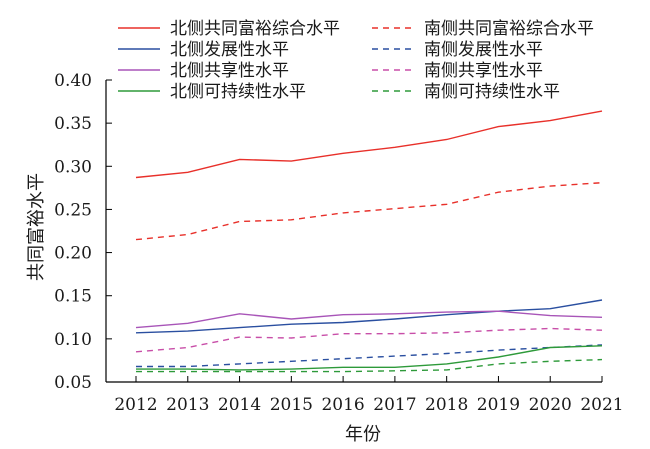  What do you see at coordinates (369, 365) in the screenshot?
I see `series-line-南侧可持续性水平` at bounding box center [369, 365].